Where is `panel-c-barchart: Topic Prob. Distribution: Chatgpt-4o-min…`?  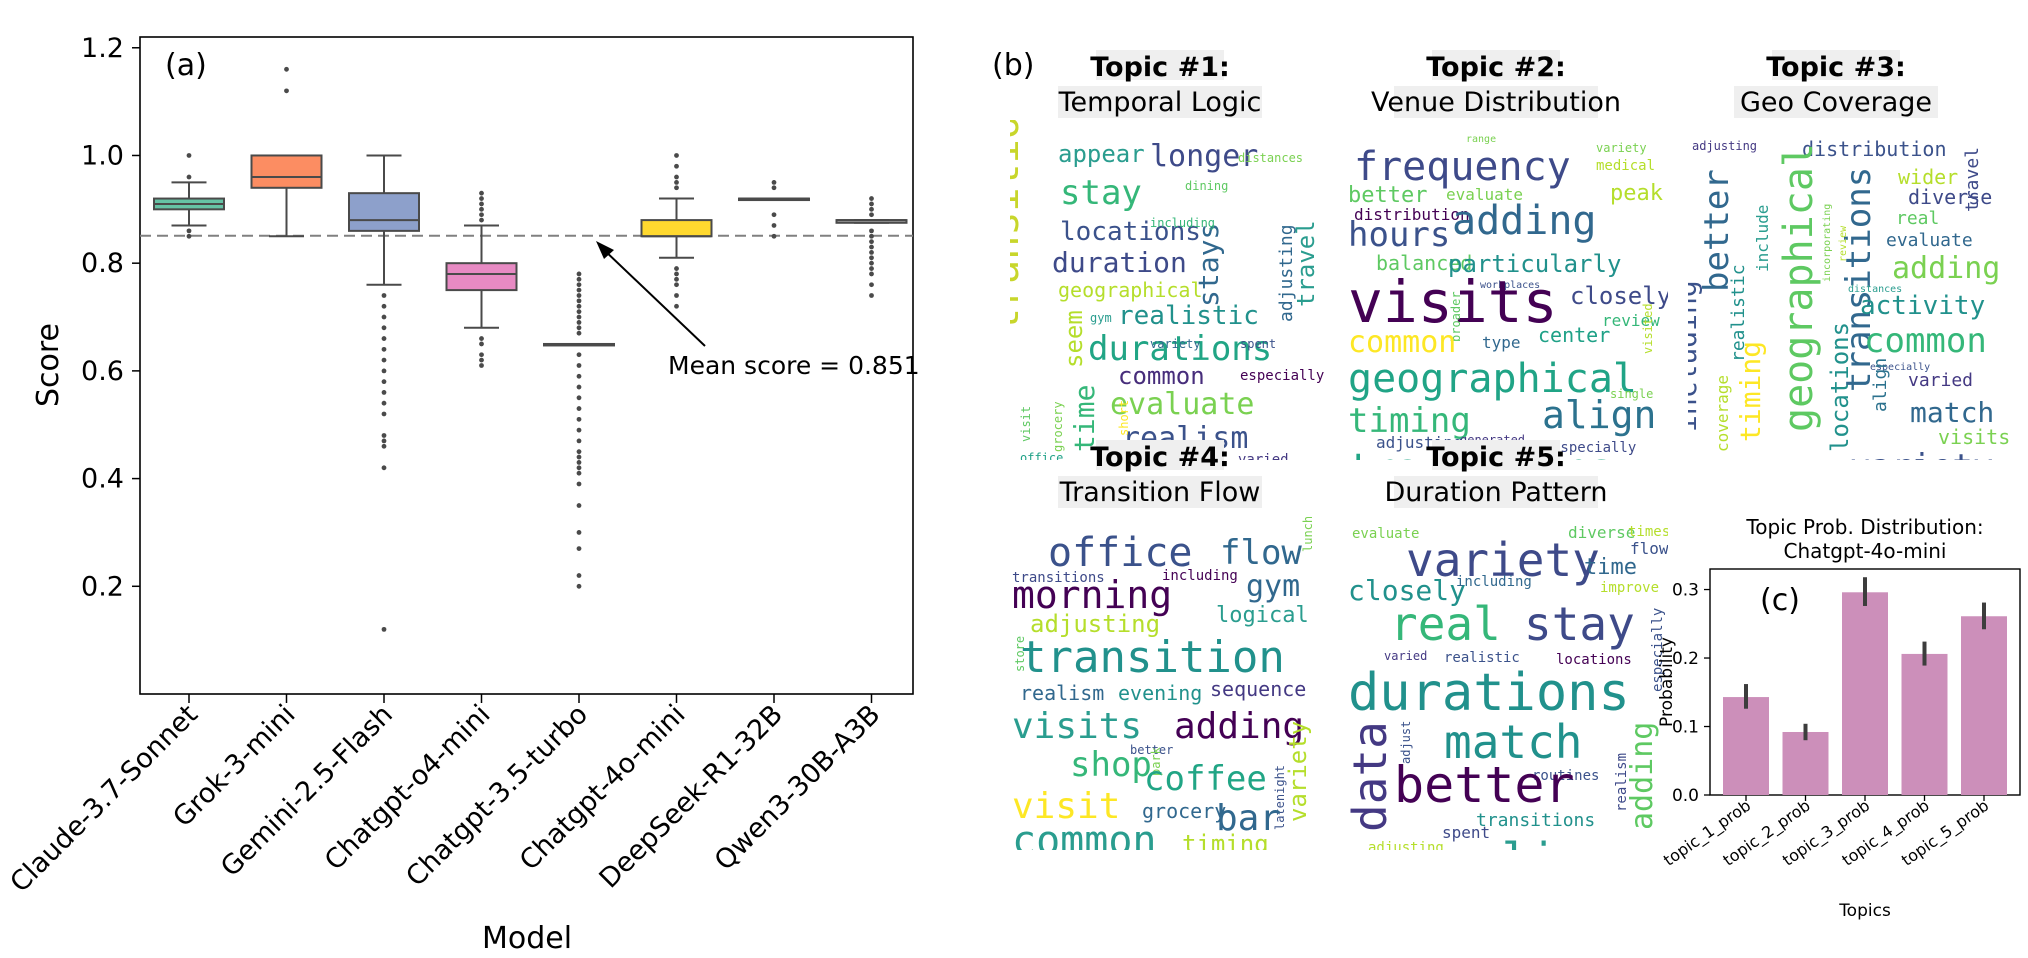 panel-c-barchart: Topic Prob. Distribution: Chatgpt-4o-min… is located at coordinates (1839, 718).